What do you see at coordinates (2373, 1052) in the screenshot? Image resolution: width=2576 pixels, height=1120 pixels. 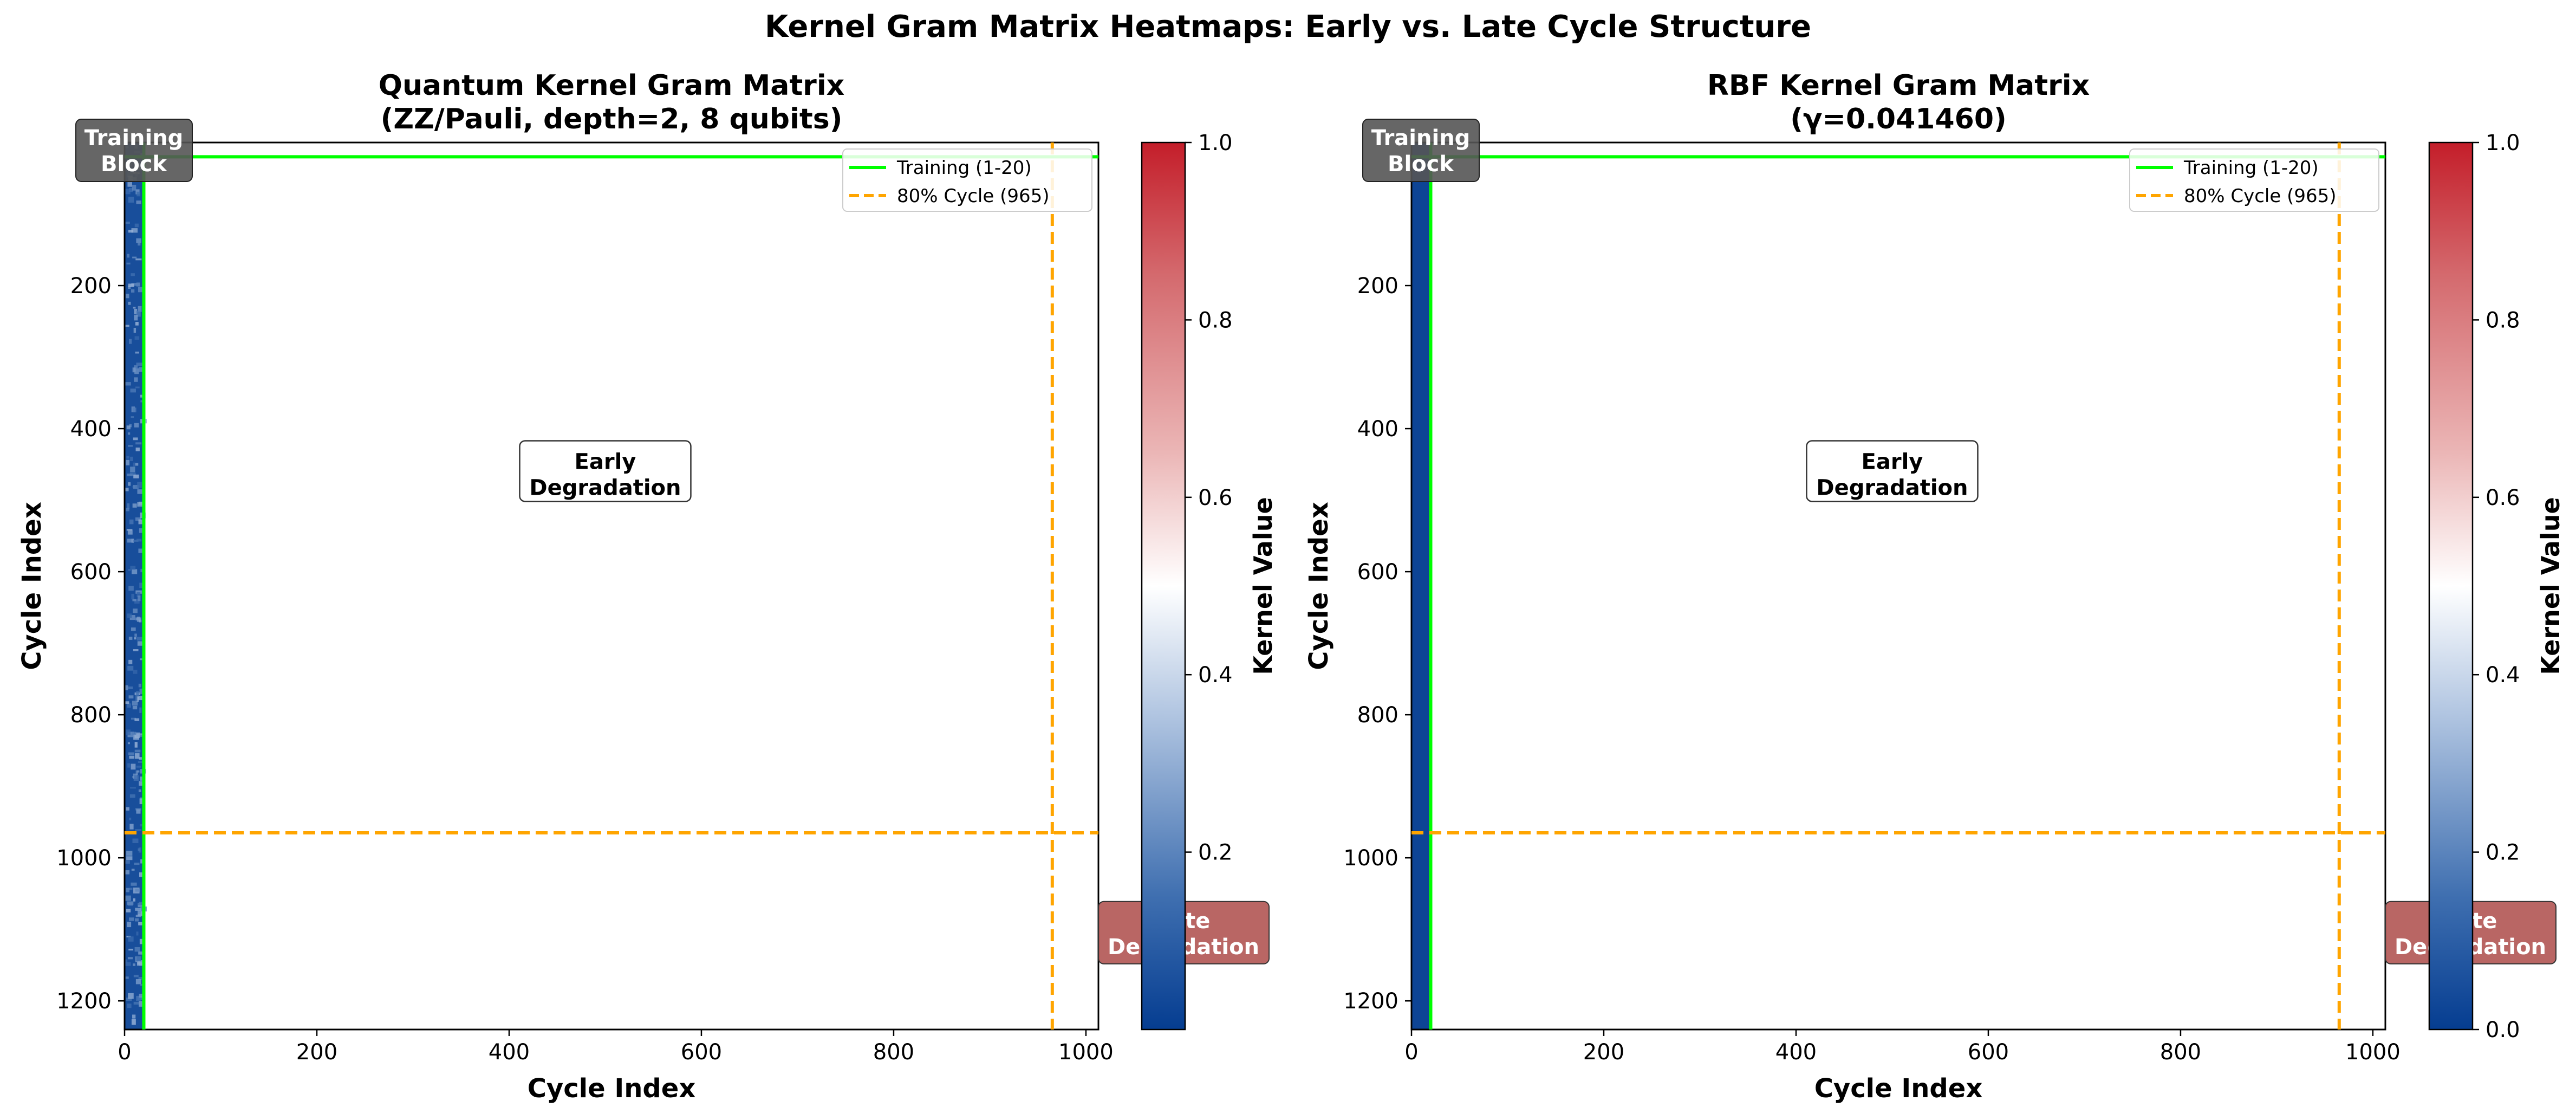 I see `x-tick-label: 1000` at bounding box center [2373, 1052].